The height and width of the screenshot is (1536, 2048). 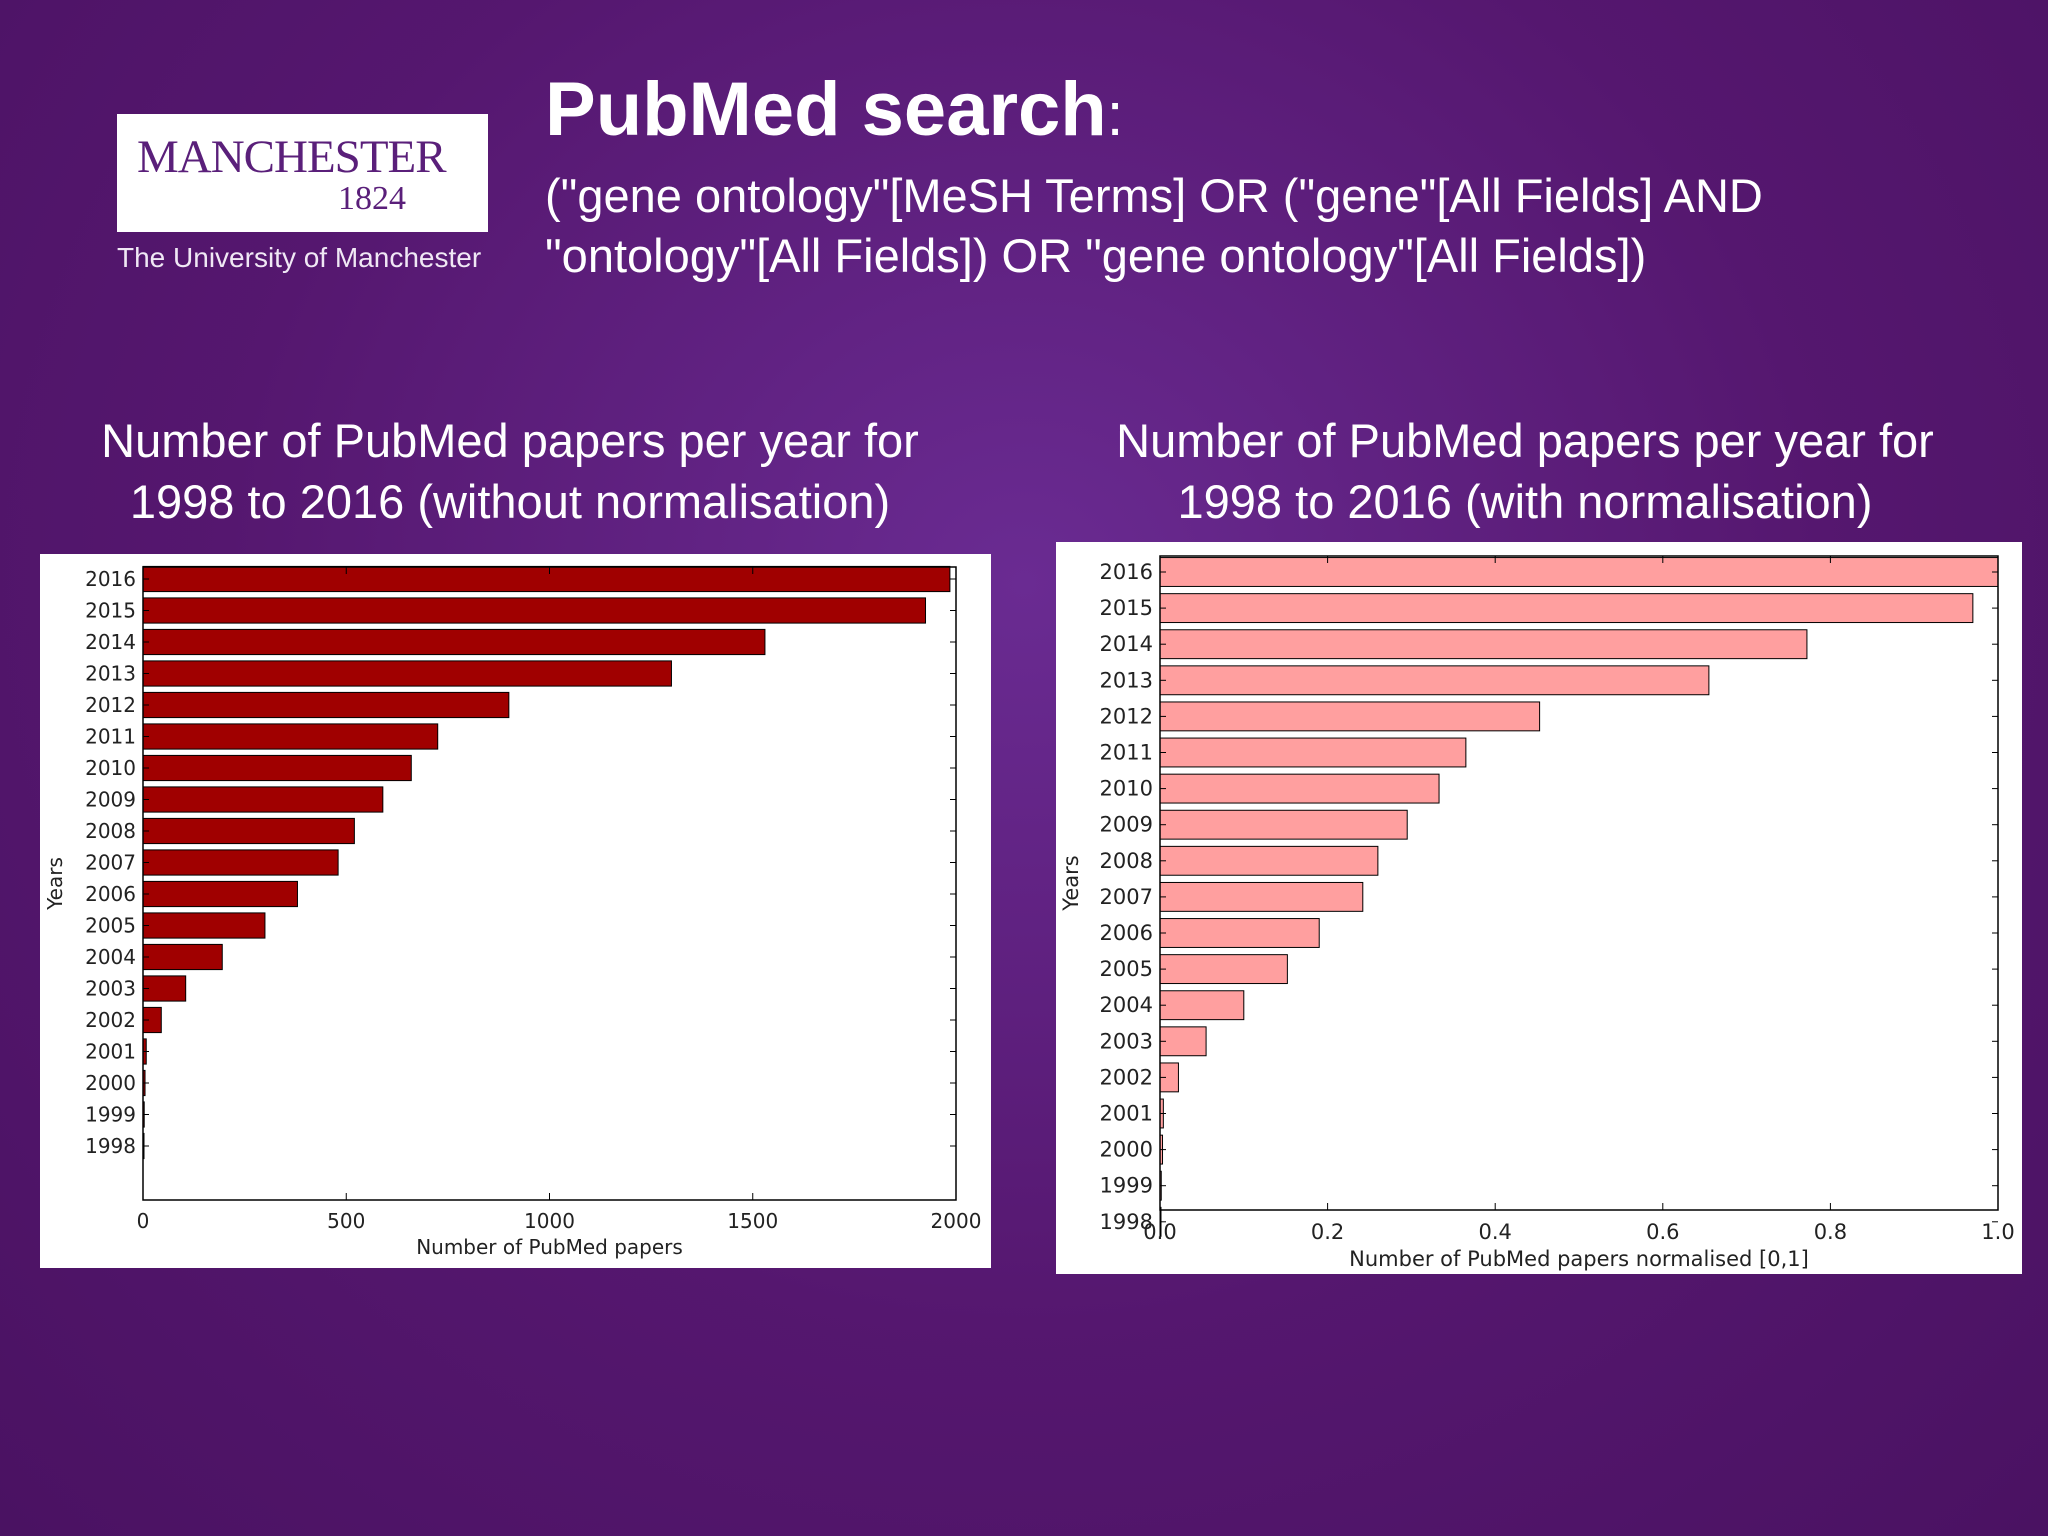 What do you see at coordinates (1997, 1232) in the screenshot?
I see `x-tick-label-1.0: 1.0` at bounding box center [1997, 1232].